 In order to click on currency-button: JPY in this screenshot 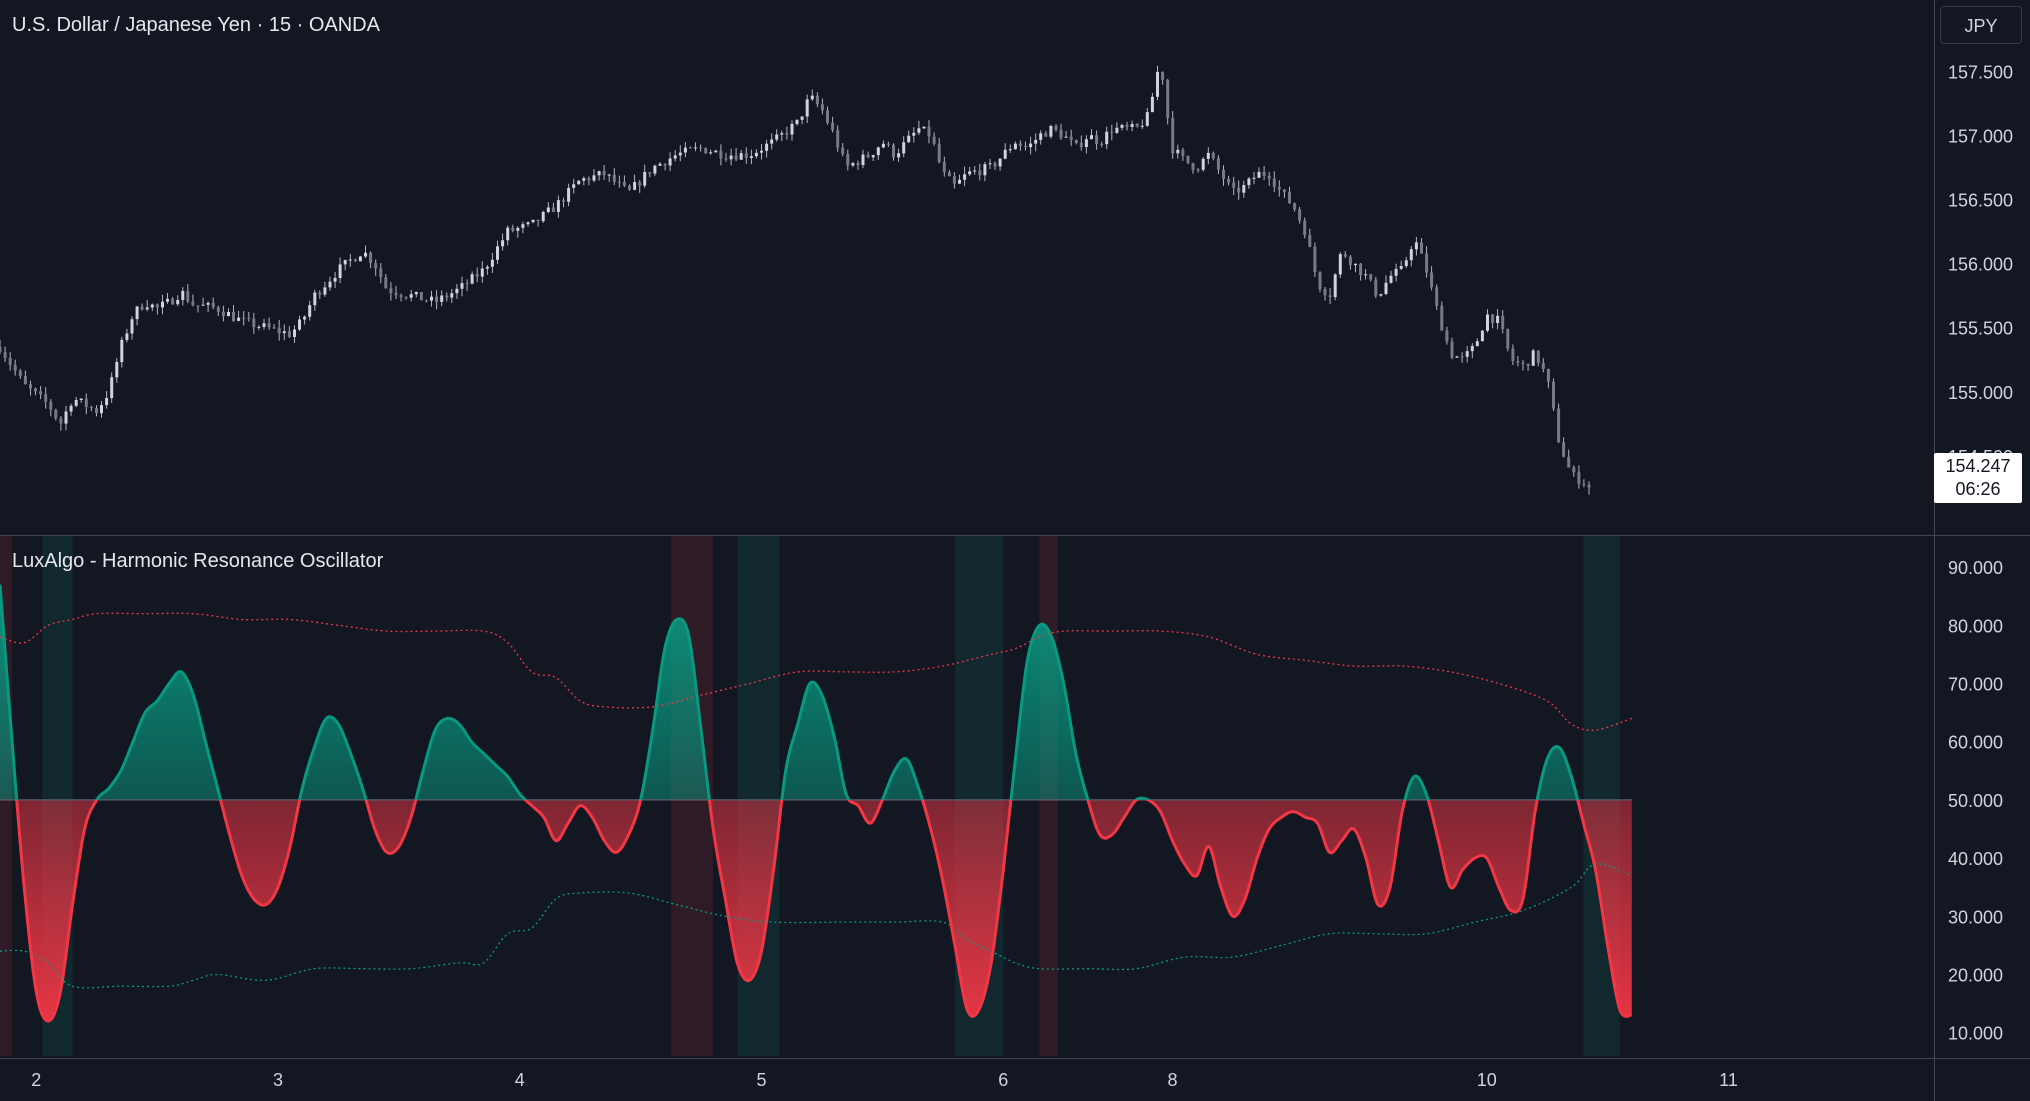, I will do `click(1981, 25)`.